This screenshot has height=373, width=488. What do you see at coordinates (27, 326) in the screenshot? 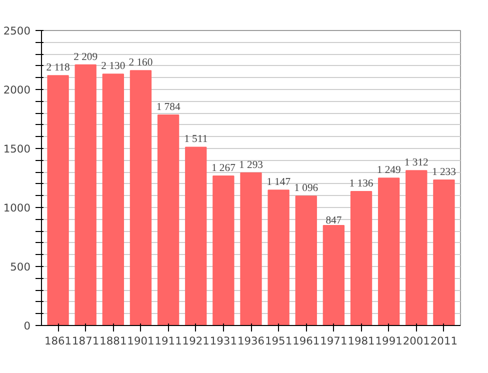
I see `y-tick-label: 0` at bounding box center [27, 326].